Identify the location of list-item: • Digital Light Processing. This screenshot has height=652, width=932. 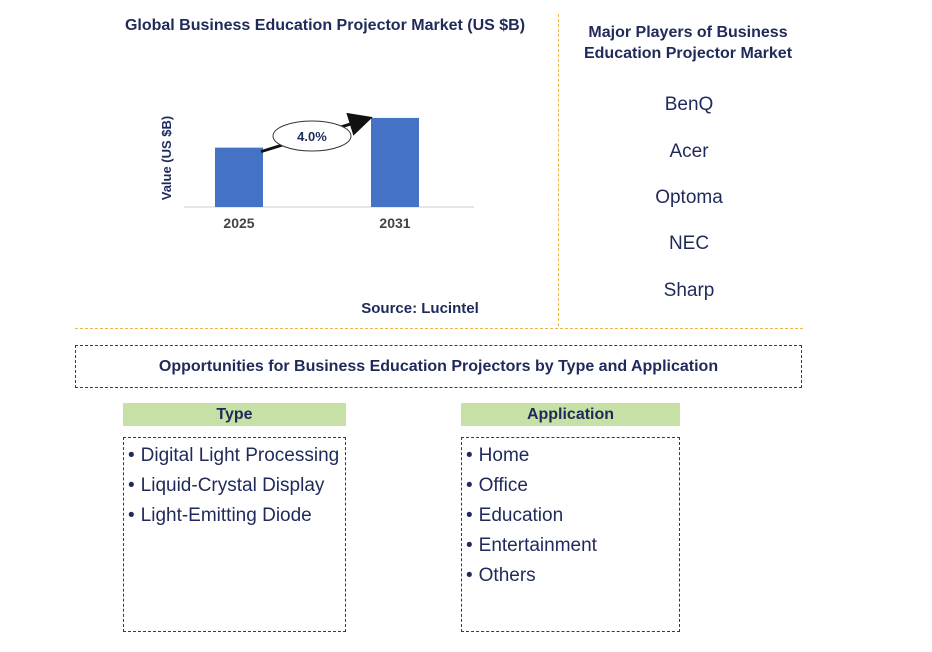
(234, 455).